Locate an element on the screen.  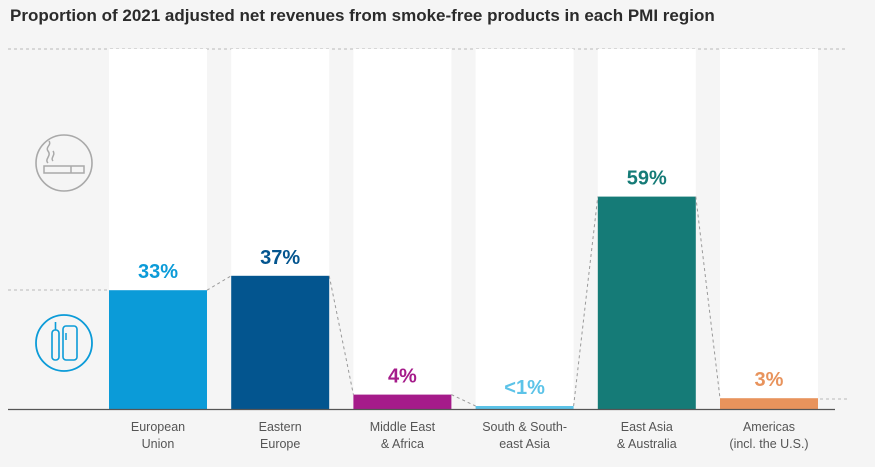
cigarette-icon is located at coordinates (64, 163).